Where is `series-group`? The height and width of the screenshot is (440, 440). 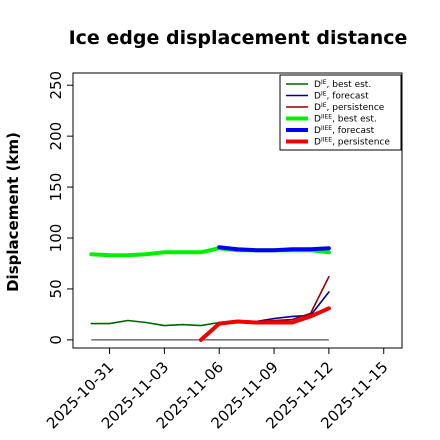
series-group is located at coordinates (210, 293).